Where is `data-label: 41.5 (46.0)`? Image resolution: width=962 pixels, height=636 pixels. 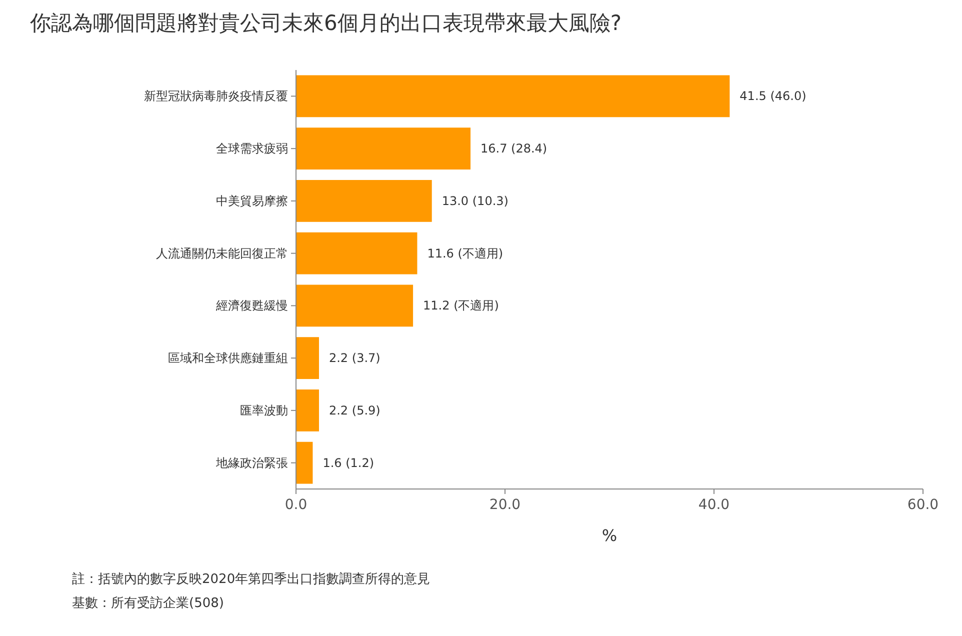 data-label: 41.5 (46.0) is located at coordinates (773, 96).